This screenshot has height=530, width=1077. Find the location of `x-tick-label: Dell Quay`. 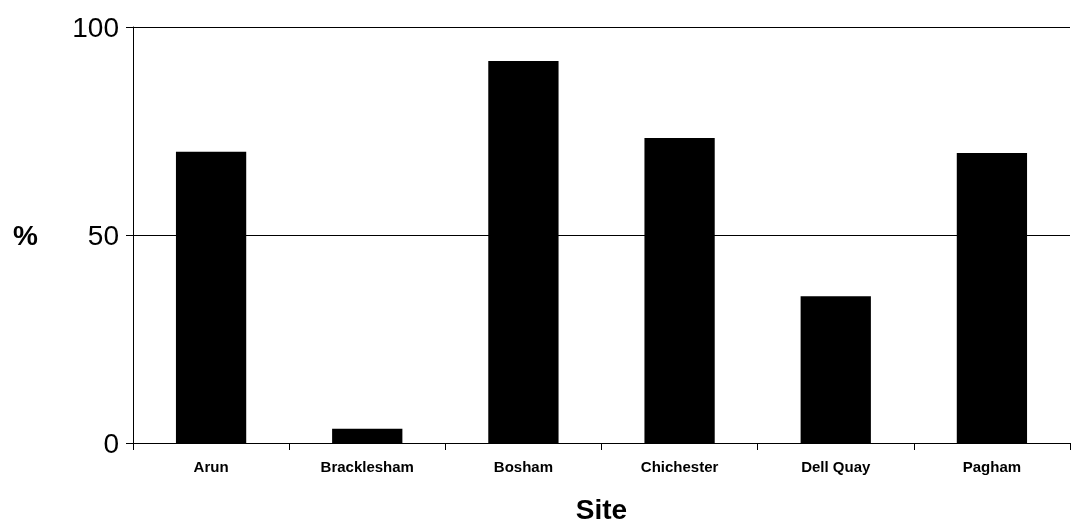

x-tick-label: Dell Quay is located at coordinates (836, 466).